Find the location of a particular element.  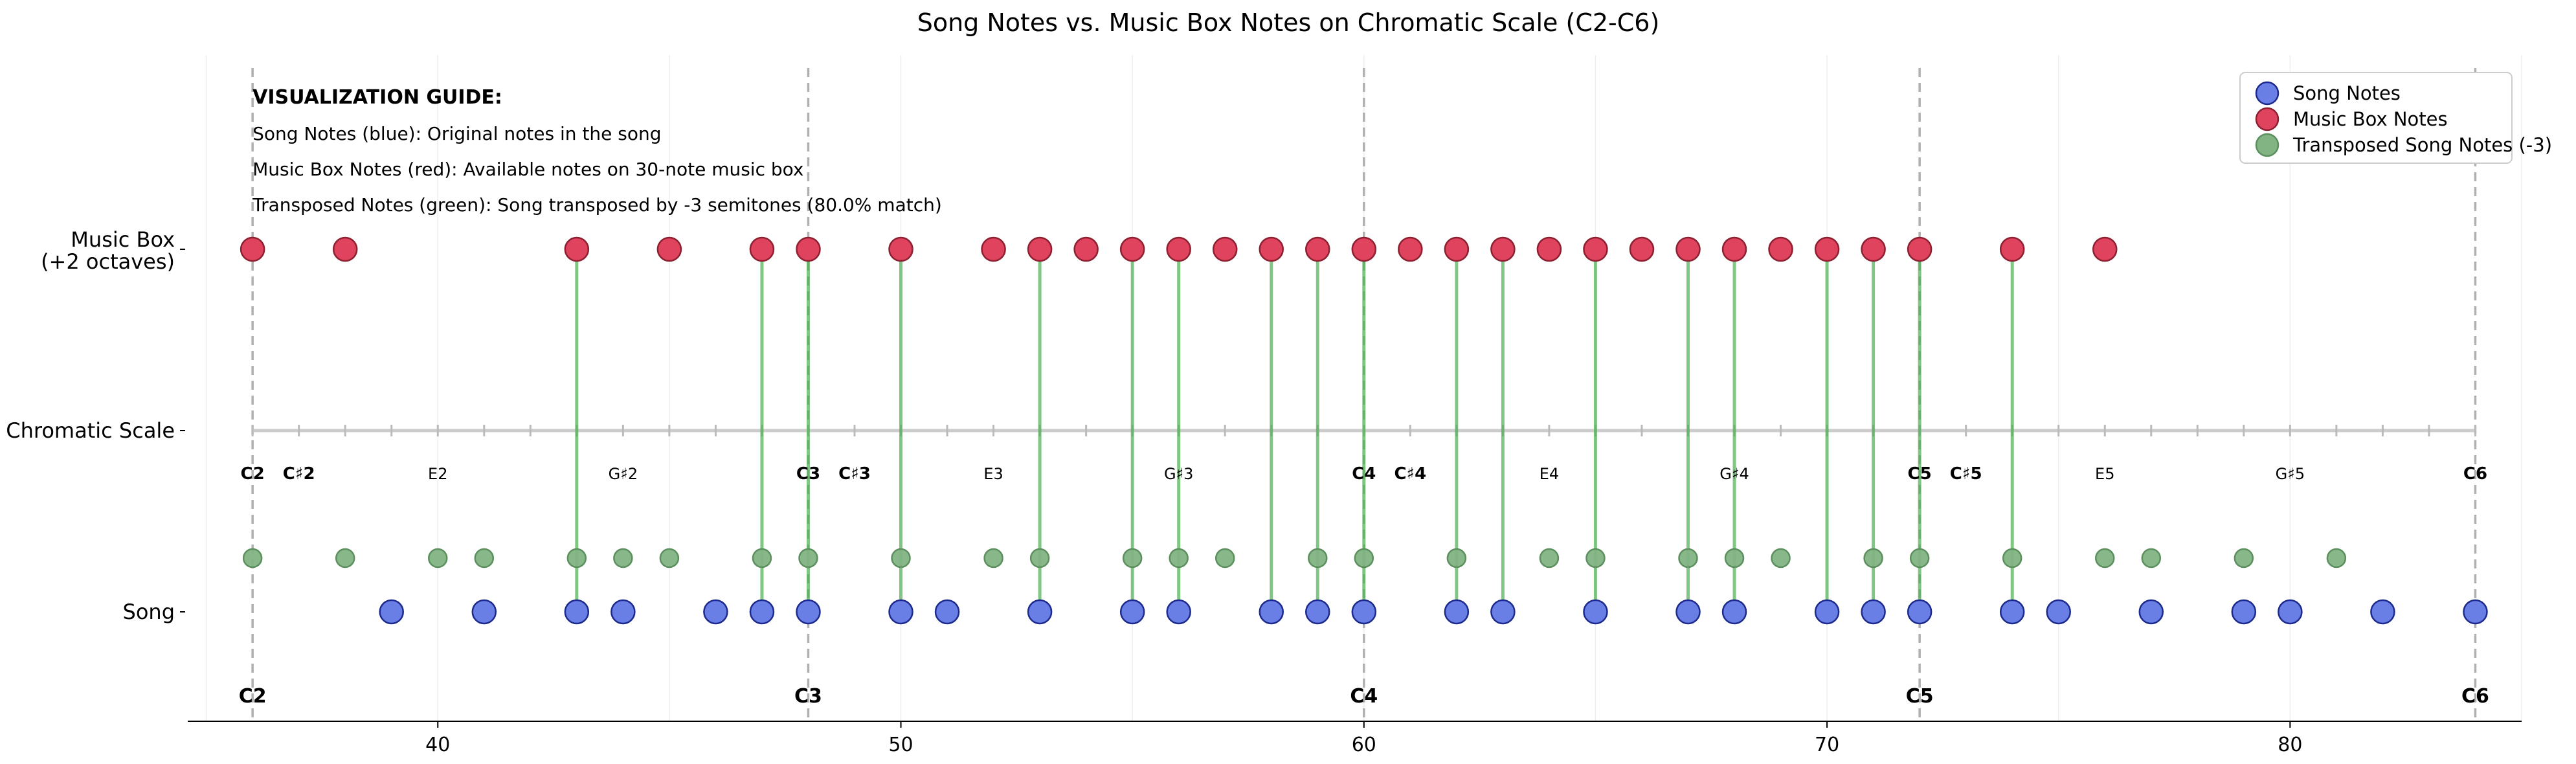

note-label: C5 is located at coordinates (1920, 474).